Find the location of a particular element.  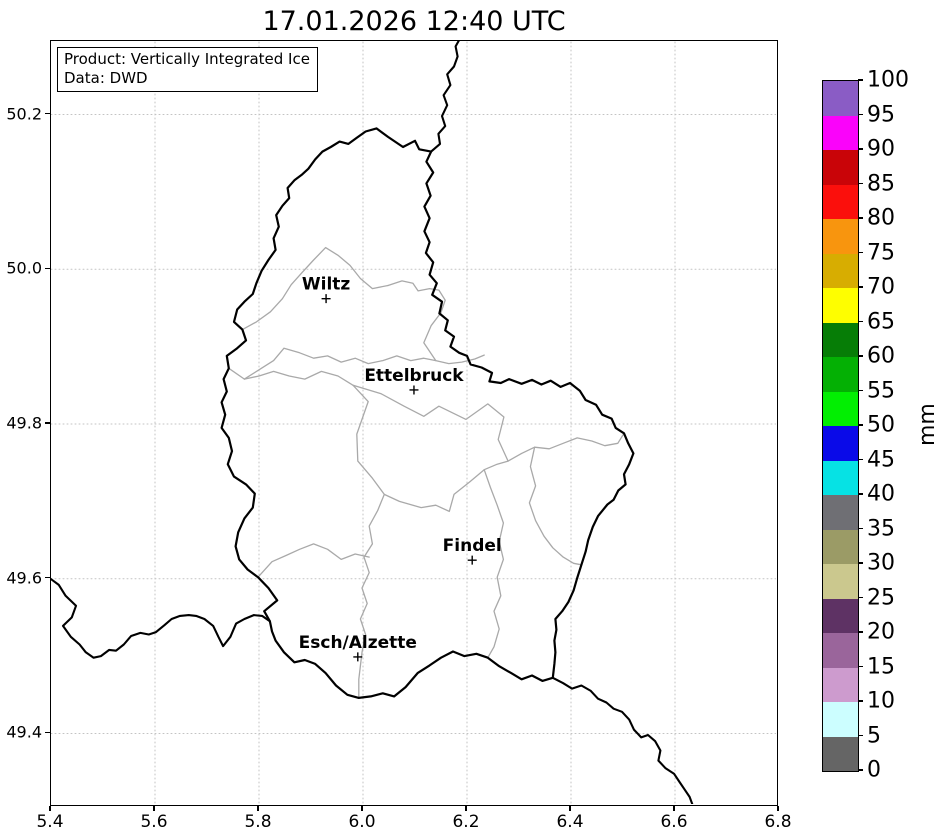

colorbar-tick-label: 30 is located at coordinates (881, 563).